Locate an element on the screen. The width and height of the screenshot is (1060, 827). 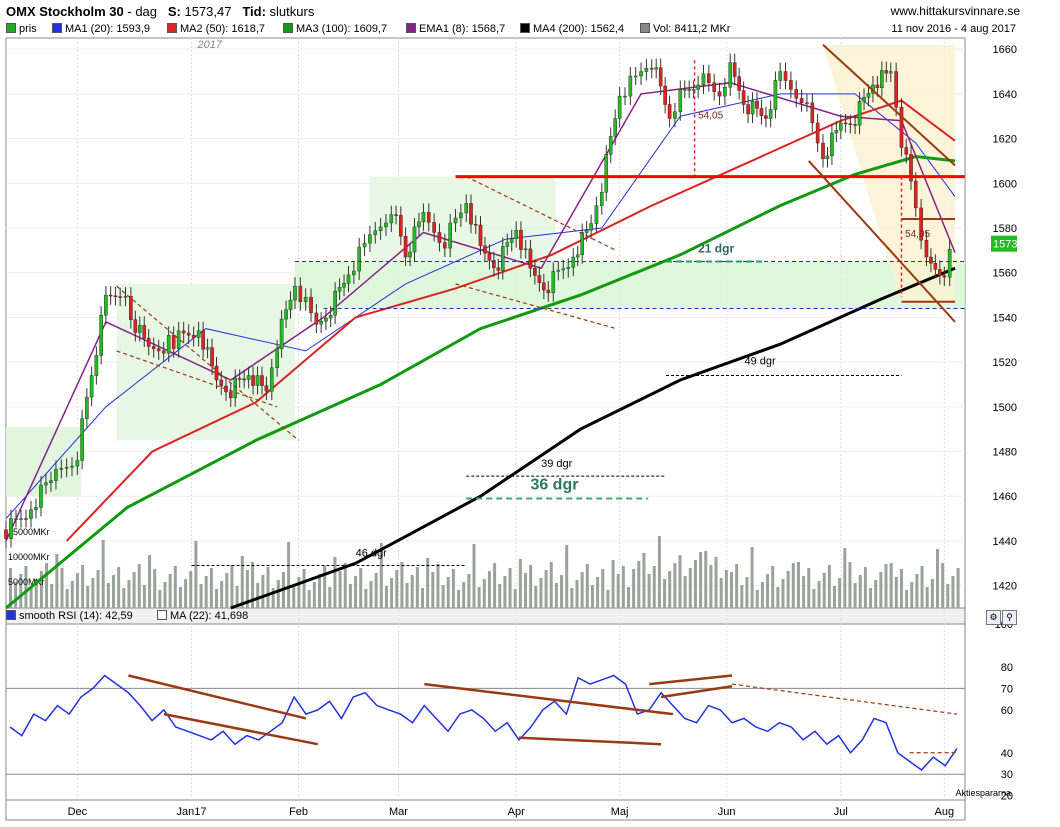
trend-channel-line is located at coordinates (207, 363).